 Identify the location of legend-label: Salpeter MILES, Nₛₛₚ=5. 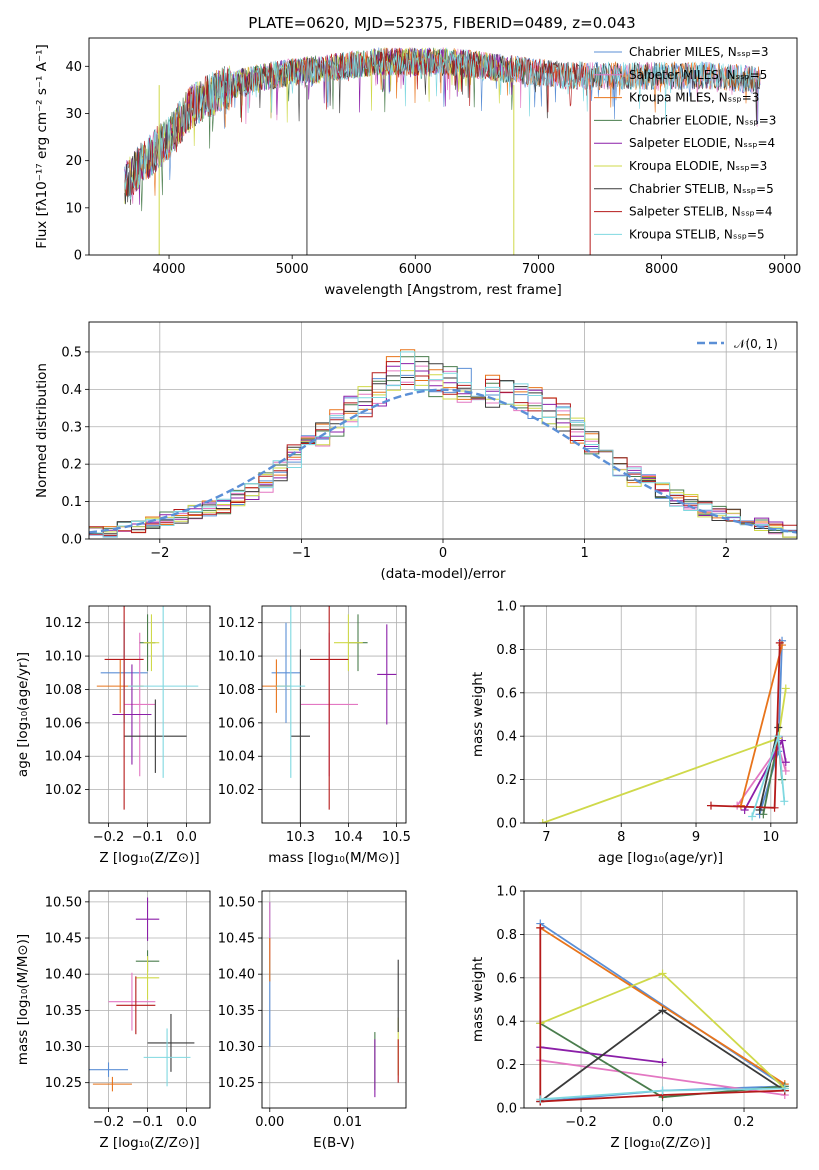
(698, 75).